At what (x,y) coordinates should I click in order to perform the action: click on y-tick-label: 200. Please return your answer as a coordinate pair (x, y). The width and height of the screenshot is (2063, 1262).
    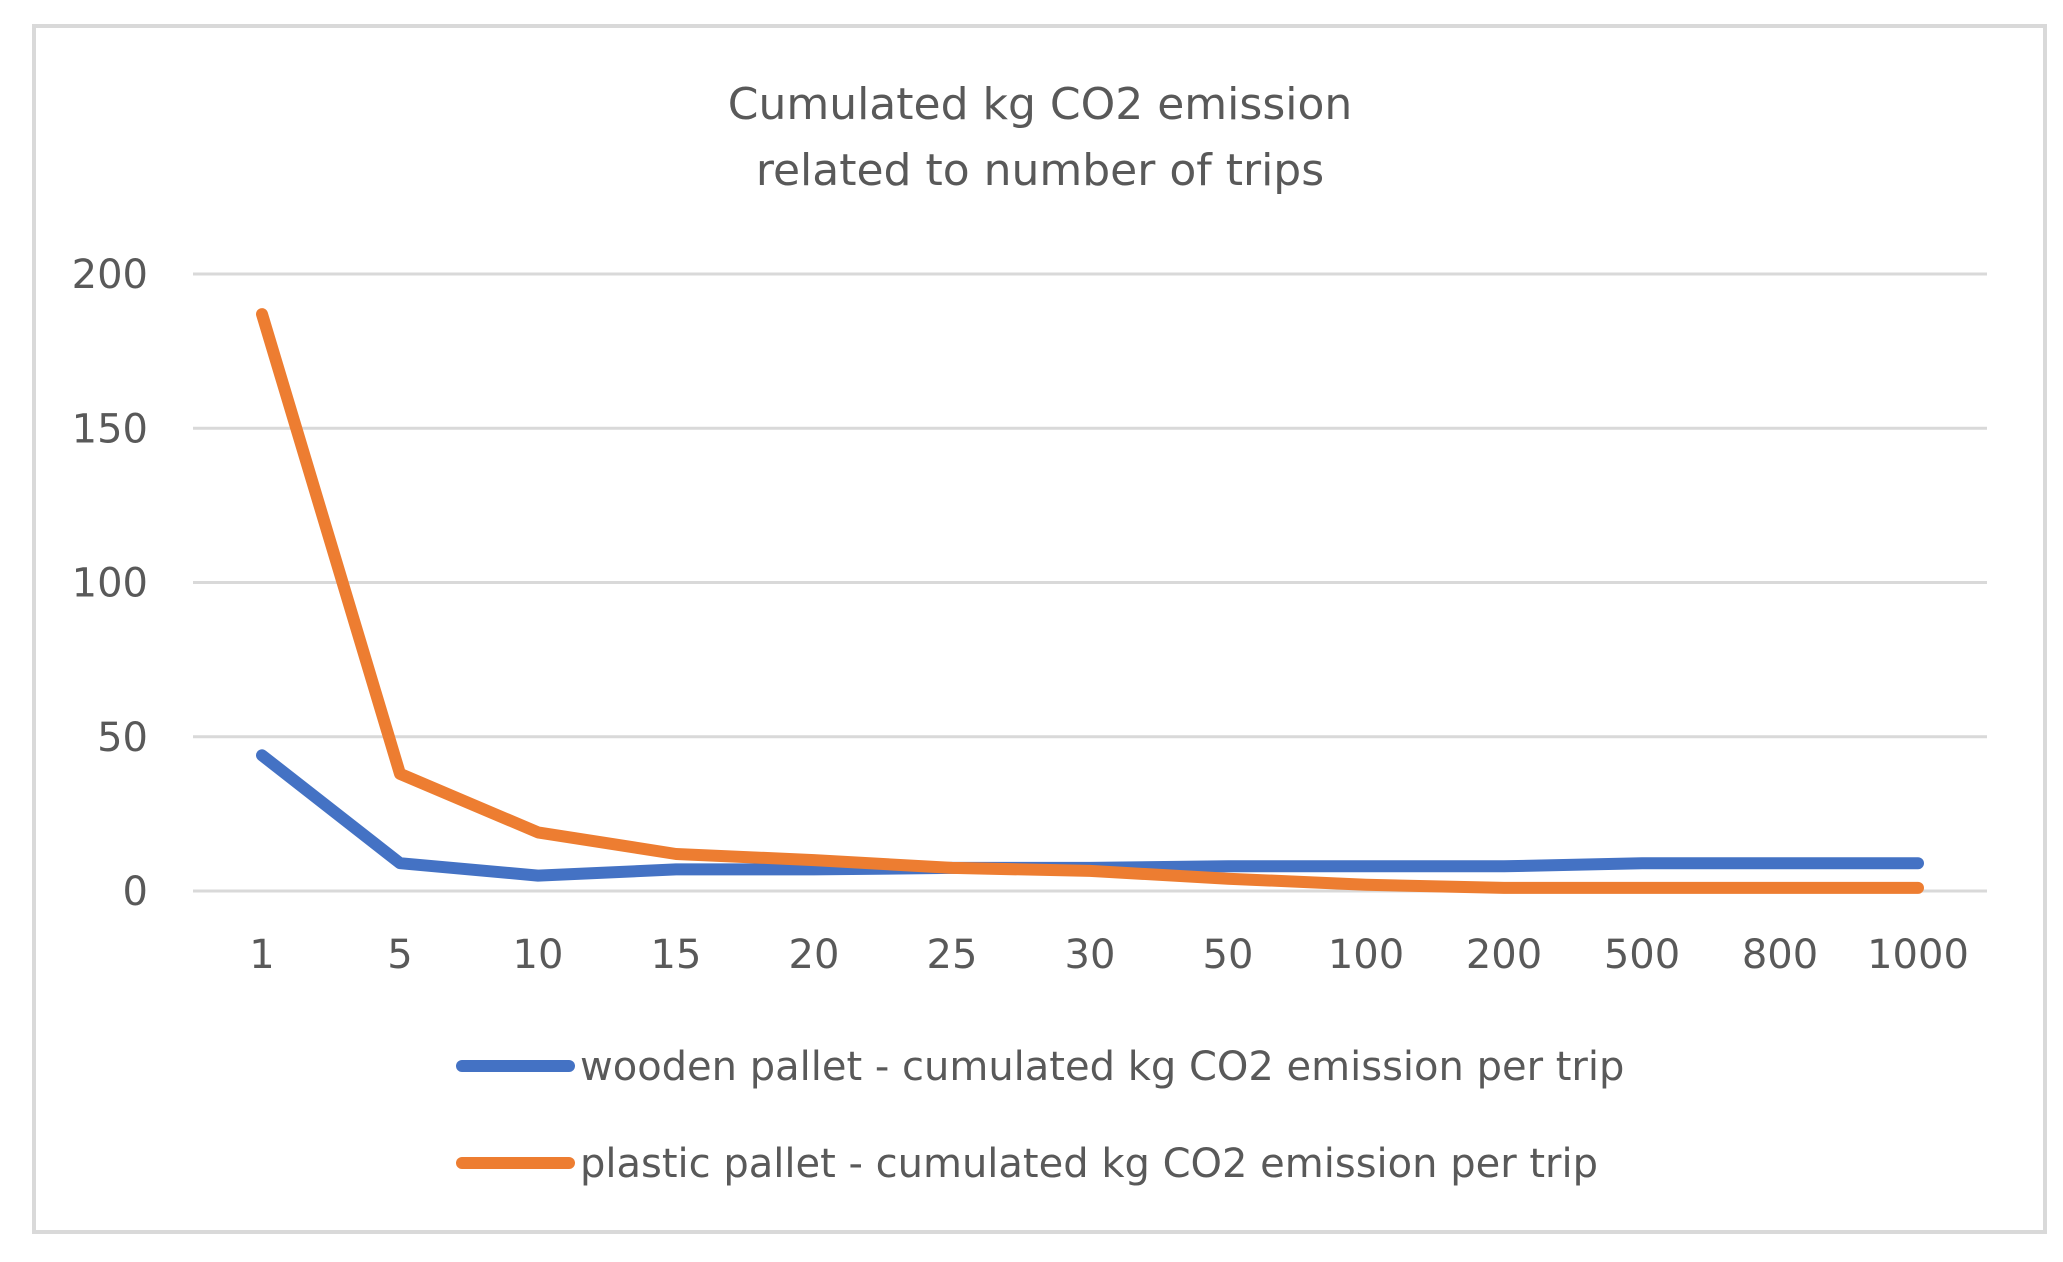
    Looking at the image, I should click on (110, 275).